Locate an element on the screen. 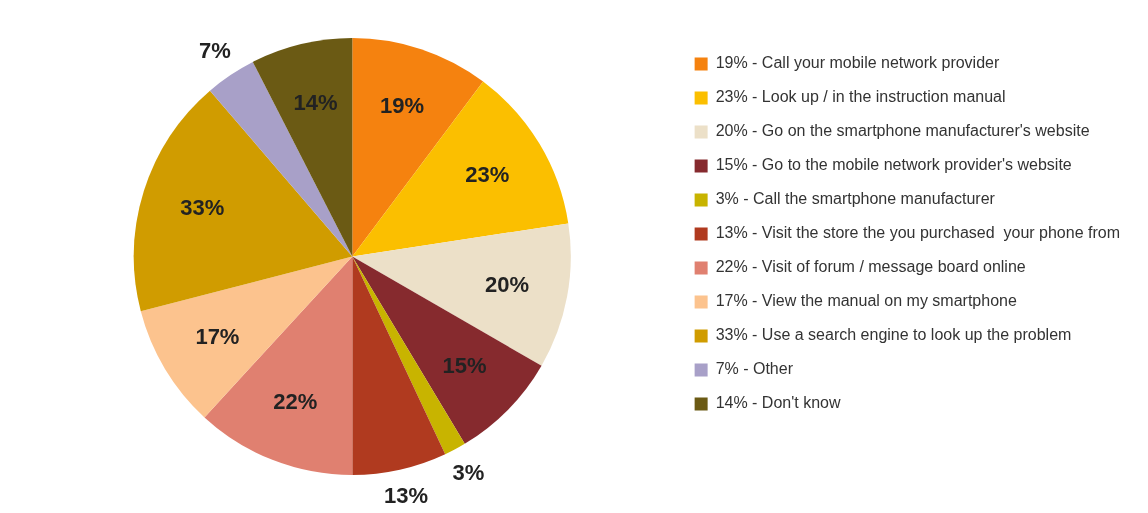 This screenshot has height=513, width=1148. legend-label: 13% - Visit the store the you purchased your phone from is located at coordinates (917, 233).